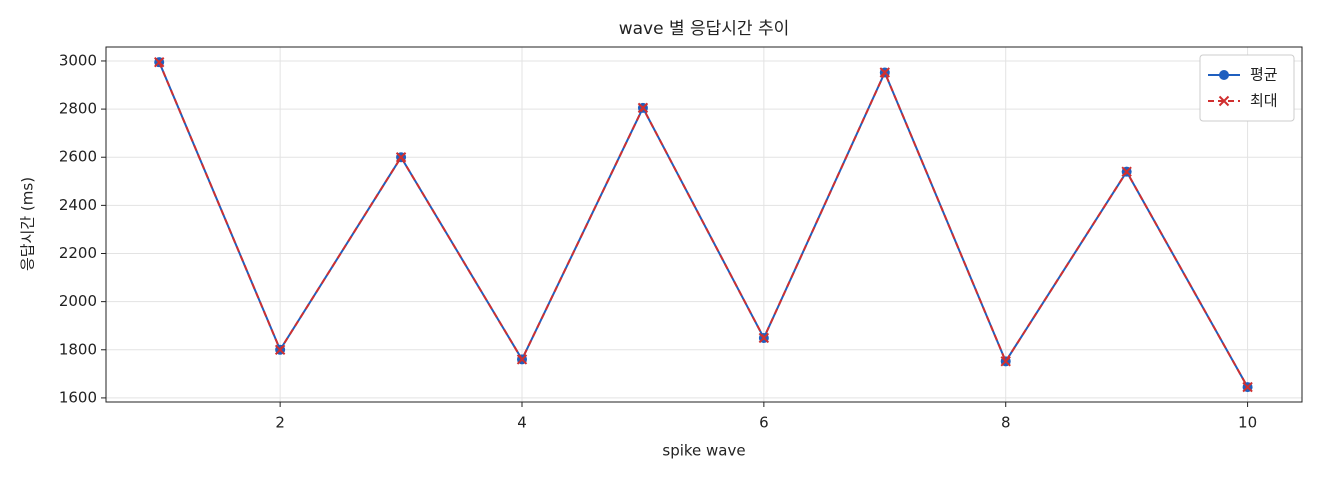 The width and height of the screenshot is (1320, 480). I want to click on x-tick-label: 4, so click(522, 423).